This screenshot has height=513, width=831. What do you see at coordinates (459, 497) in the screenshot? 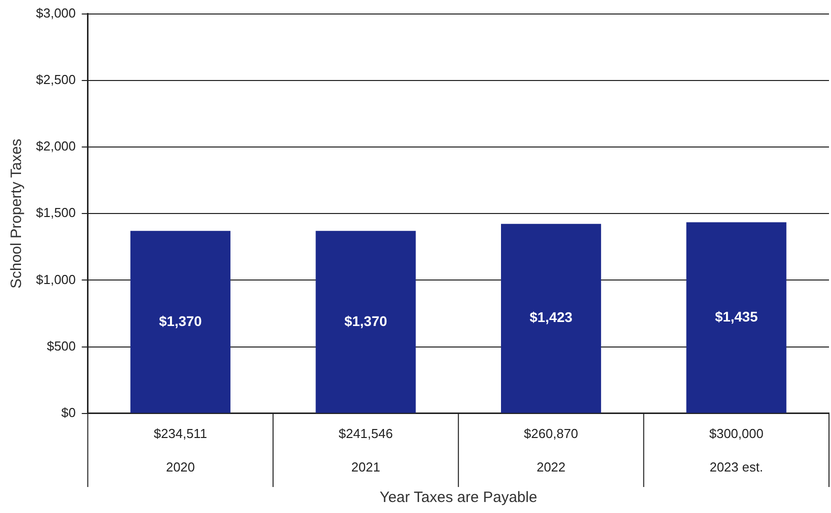
I see `x-axis-title: Year Taxes are Payable` at bounding box center [459, 497].